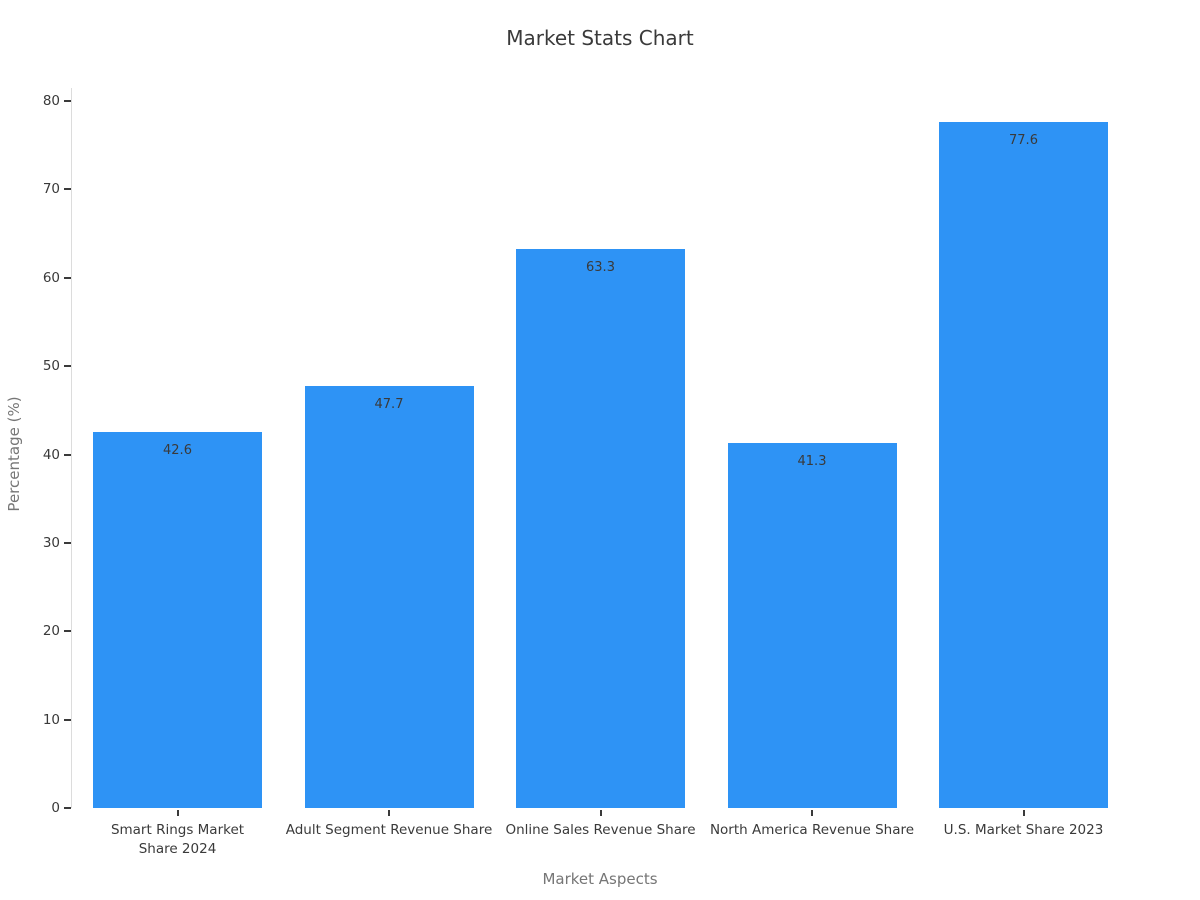 This screenshot has width=1200, height=900. I want to click on y-tick-label: 40, so click(51, 454).